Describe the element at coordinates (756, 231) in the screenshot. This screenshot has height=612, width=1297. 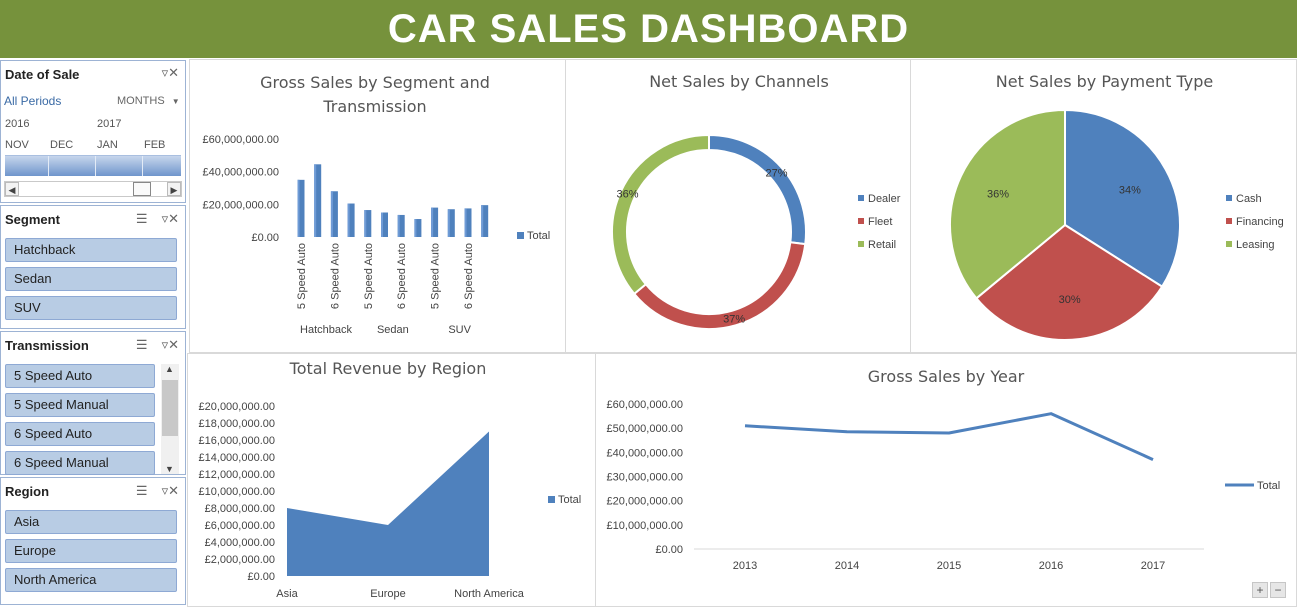
I see `net-sales-channels-chart: 27% 37% 36% Dealer Fleet Retail` at that location.